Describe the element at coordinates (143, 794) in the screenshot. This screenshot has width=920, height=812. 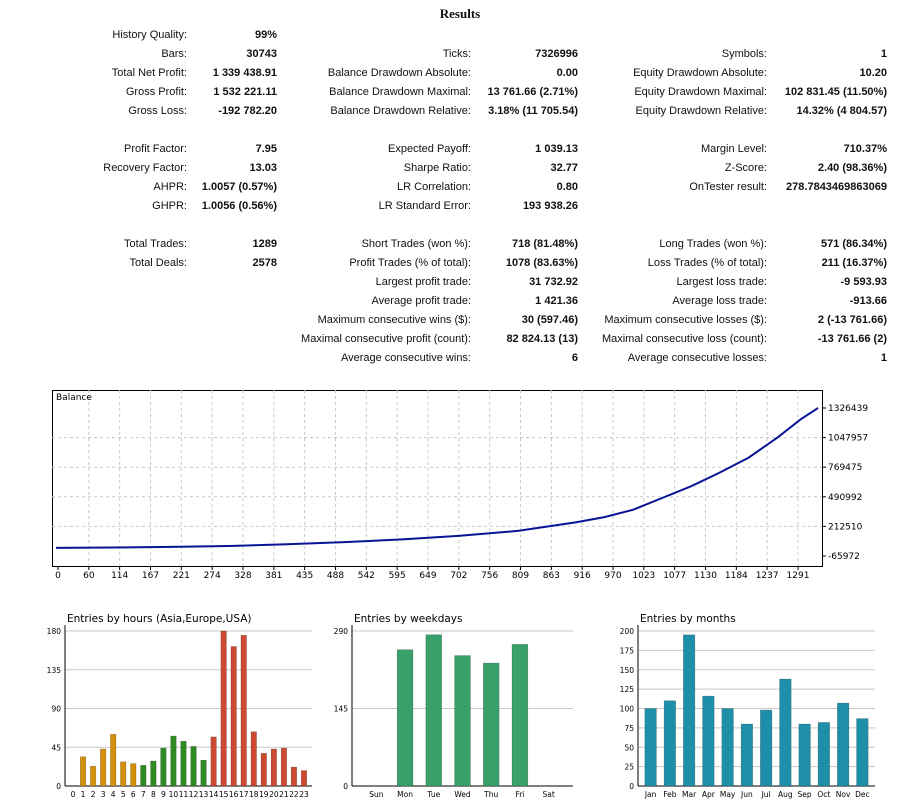
I see `hours-xtick-label: 7` at that location.